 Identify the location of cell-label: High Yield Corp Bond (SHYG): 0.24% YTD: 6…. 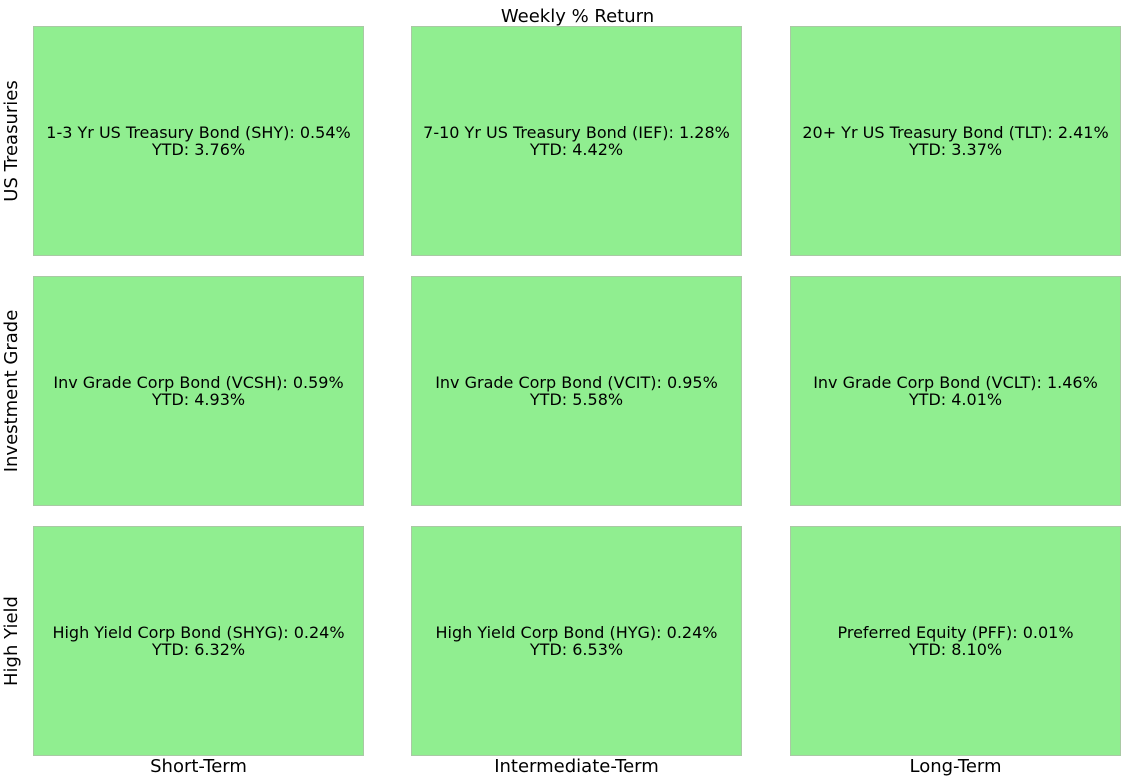
(198, 641).